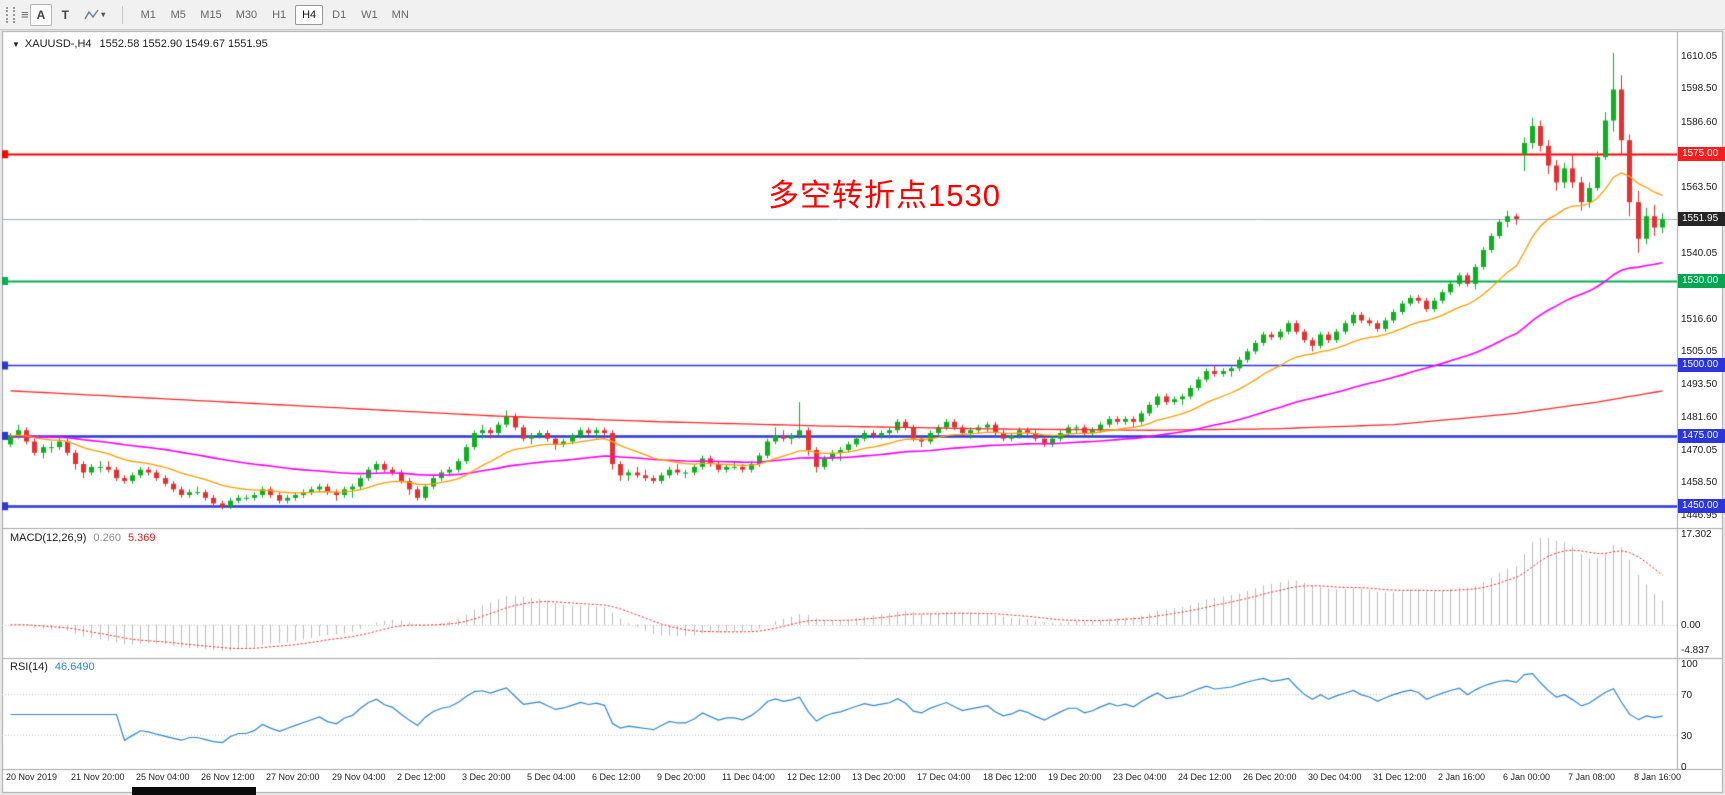  I want to click on macd-value-signal: 5.369, so click(141, 538).